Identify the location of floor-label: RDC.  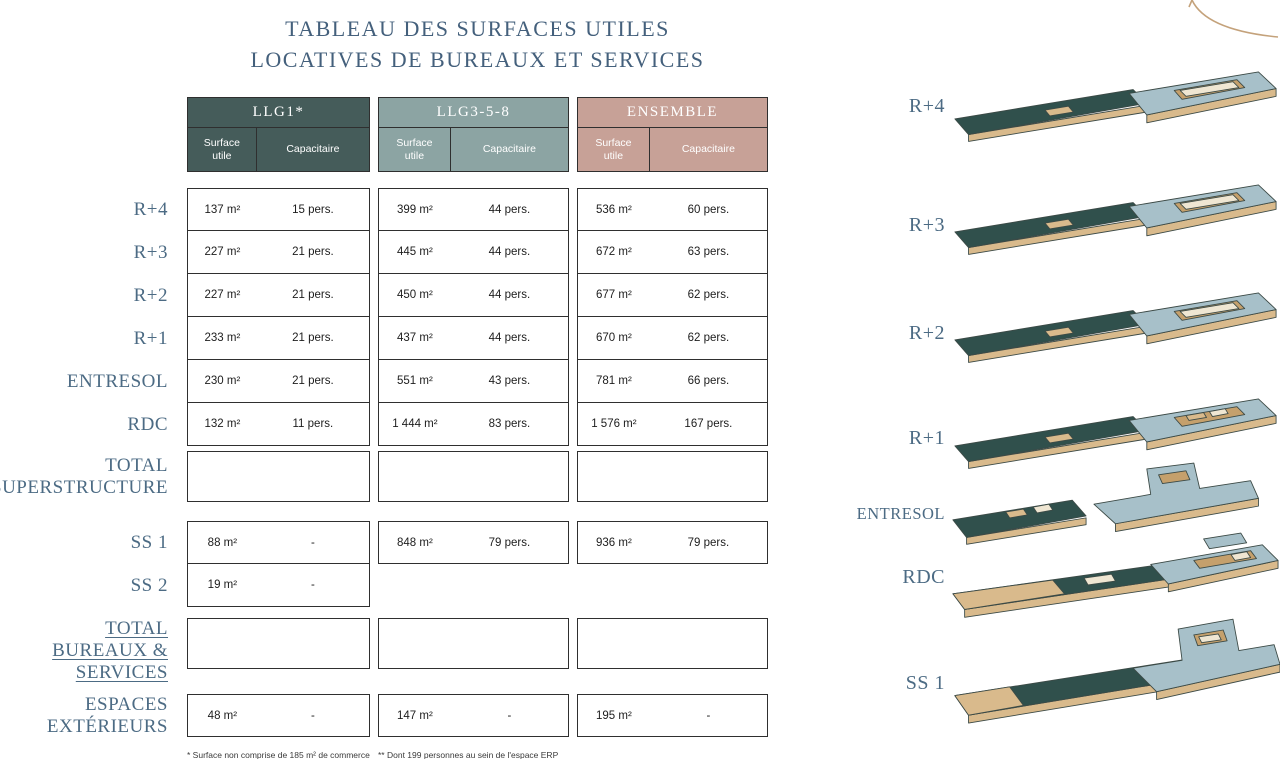
(923, 577).